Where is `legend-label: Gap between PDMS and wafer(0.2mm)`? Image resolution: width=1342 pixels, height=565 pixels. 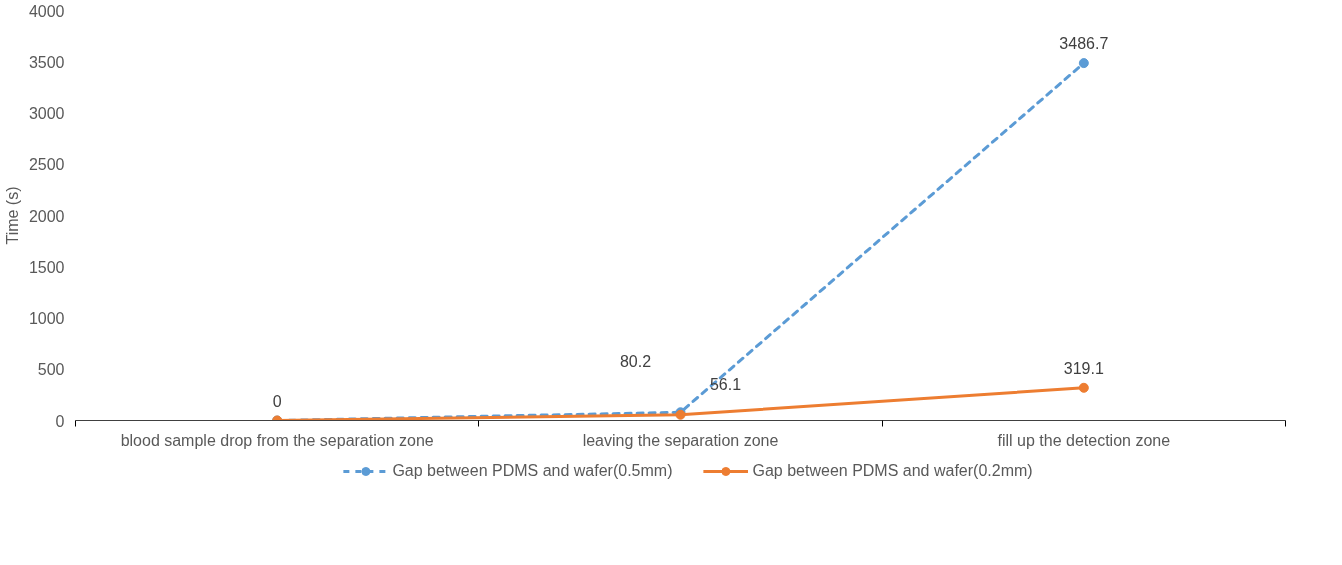
legend-label: Gap between PDMS and wafer(0.2mm) is located at coordinates (892, 471).